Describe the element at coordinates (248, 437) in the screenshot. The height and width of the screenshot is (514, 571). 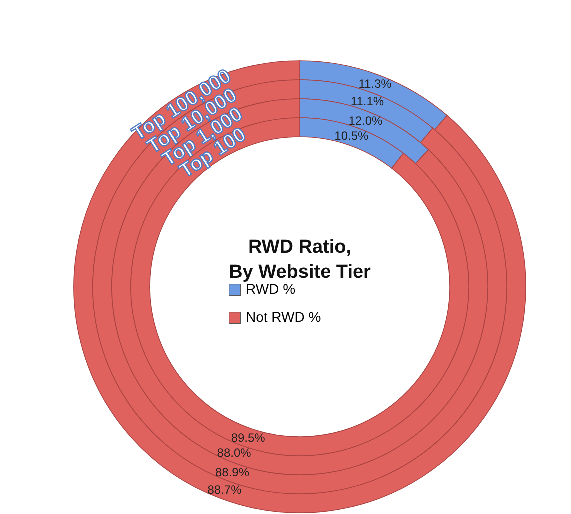
I see `data-label: 89.5%` at that location.